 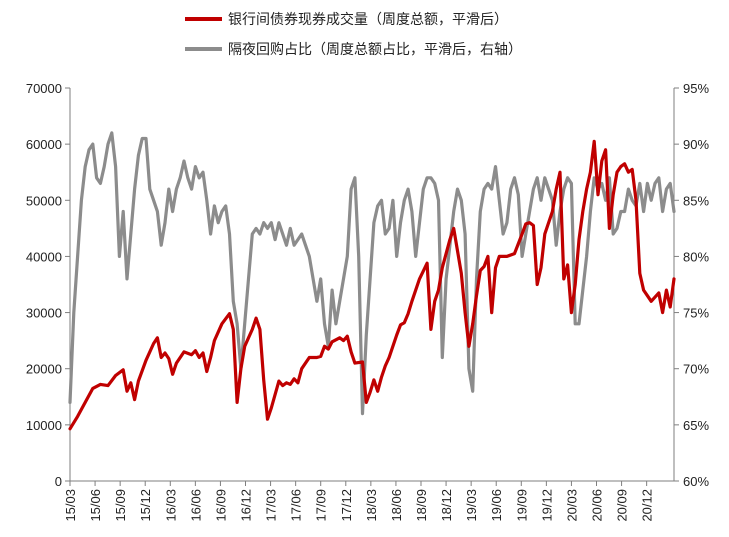 I want to click on y-right-tick-label: 95%, so click(x=696, y=88).